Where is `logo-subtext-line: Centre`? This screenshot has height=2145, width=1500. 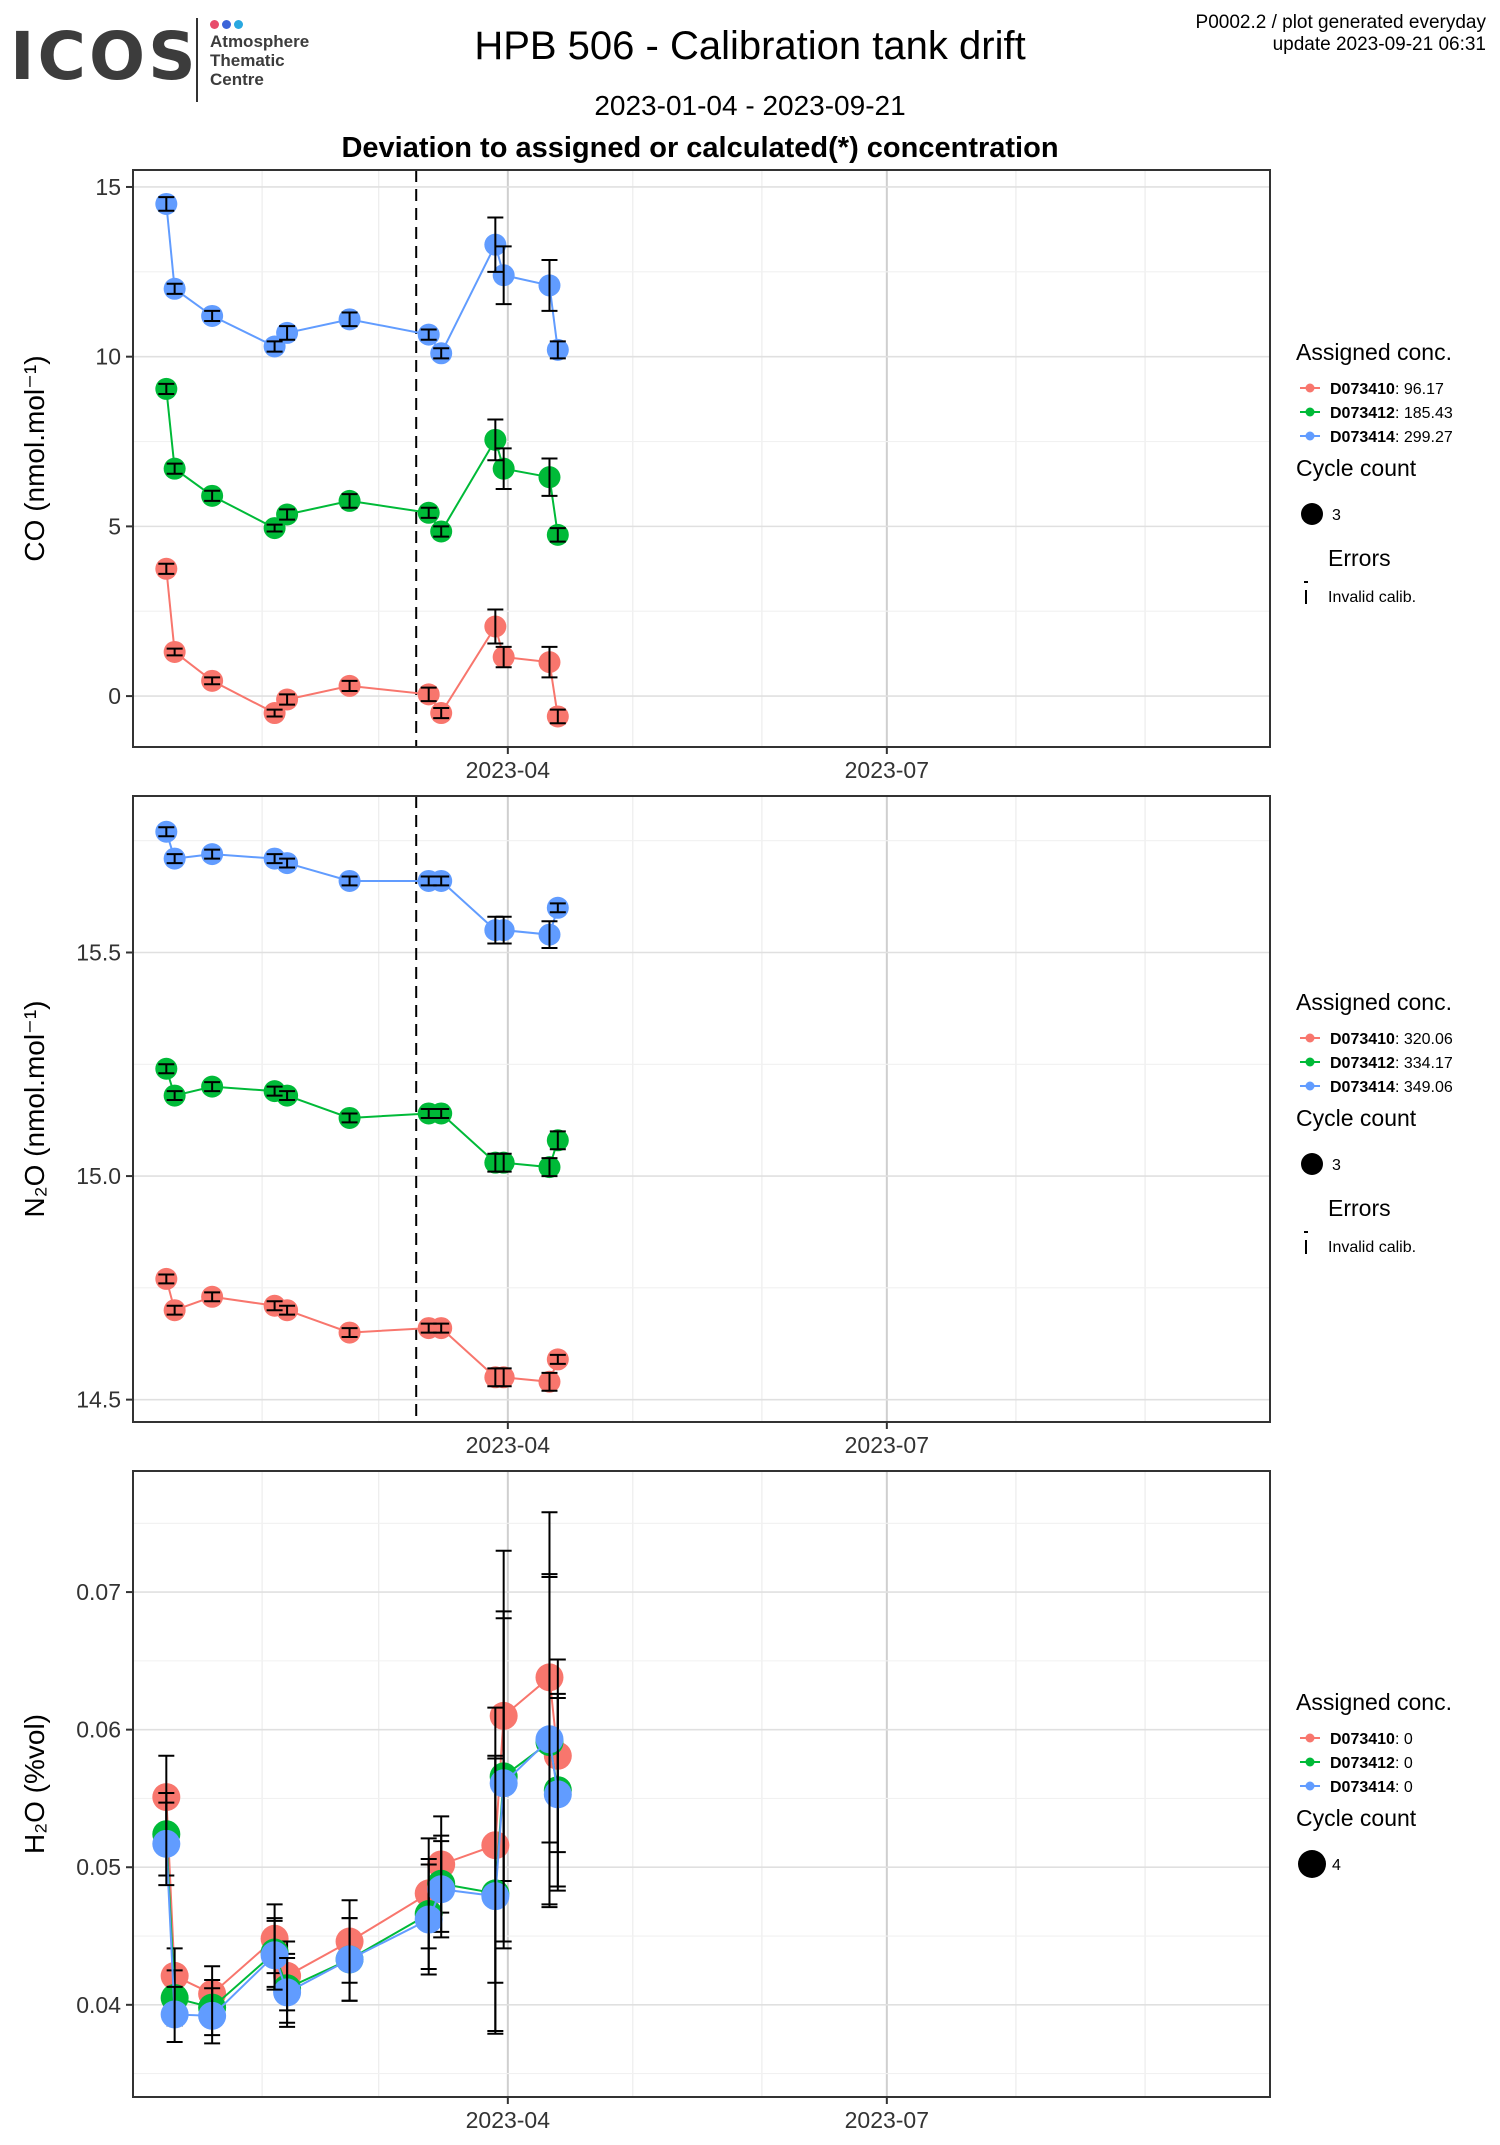
logo-subtext-line: Centre is located at coordinates (237, 79).